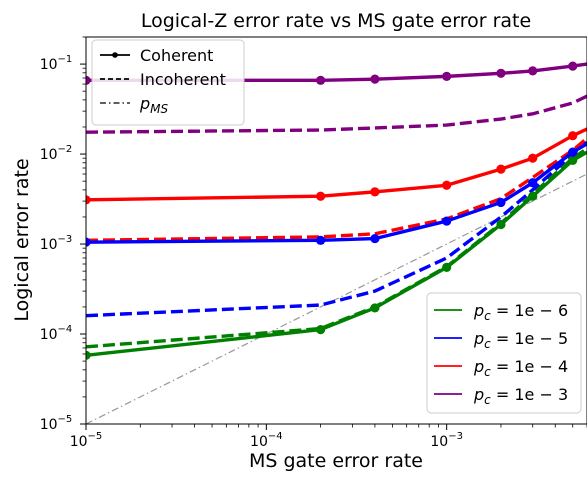  I want to click on y-tick-label: 10⁻⁵, so click(56, 423).